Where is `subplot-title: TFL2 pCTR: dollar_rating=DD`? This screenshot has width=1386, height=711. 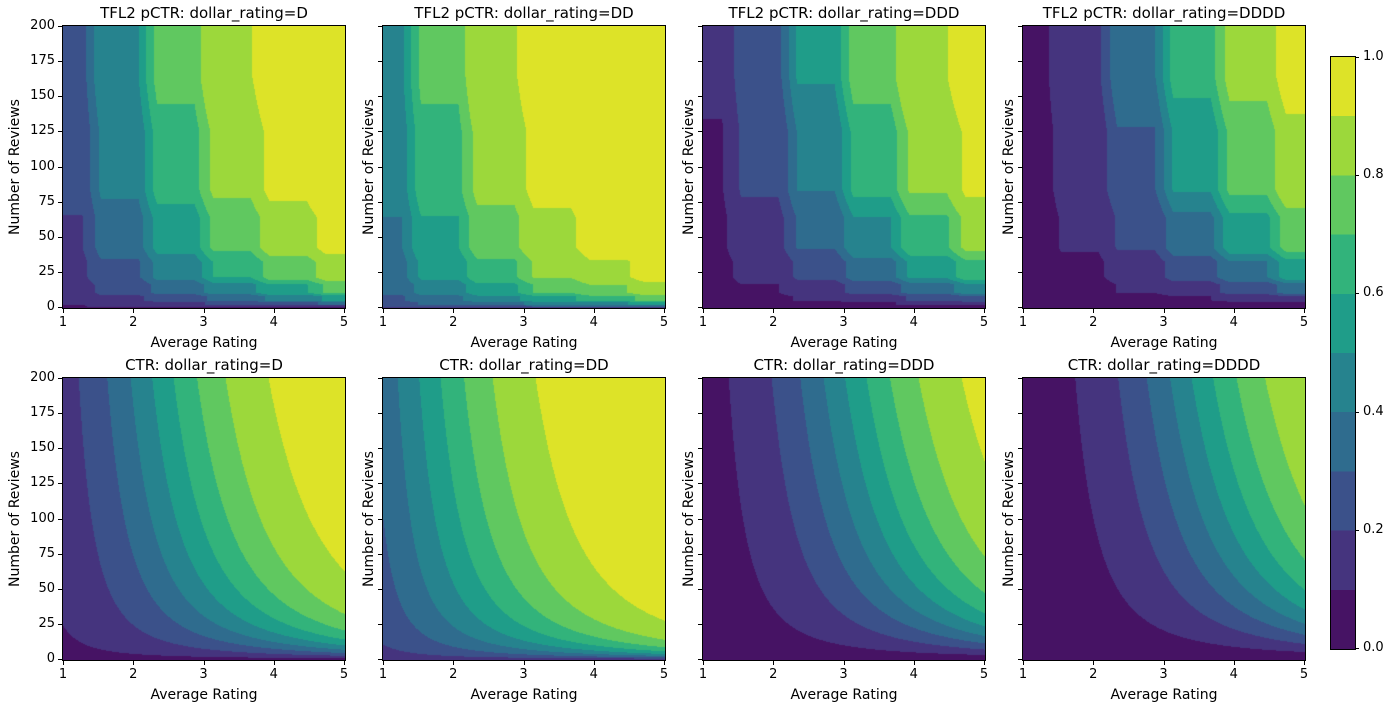
subplot-title: TFL2 pCTR: dollar_rating=DD is located at coordinates (524, 13).